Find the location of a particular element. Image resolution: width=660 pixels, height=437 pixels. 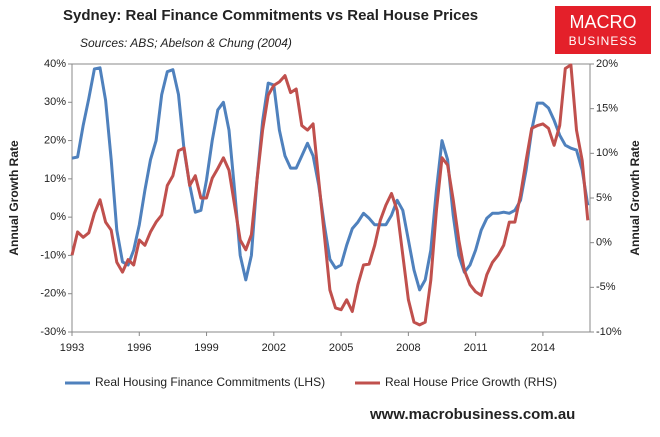

x-tick-label: 1999 is located at coordinates (206, 348).